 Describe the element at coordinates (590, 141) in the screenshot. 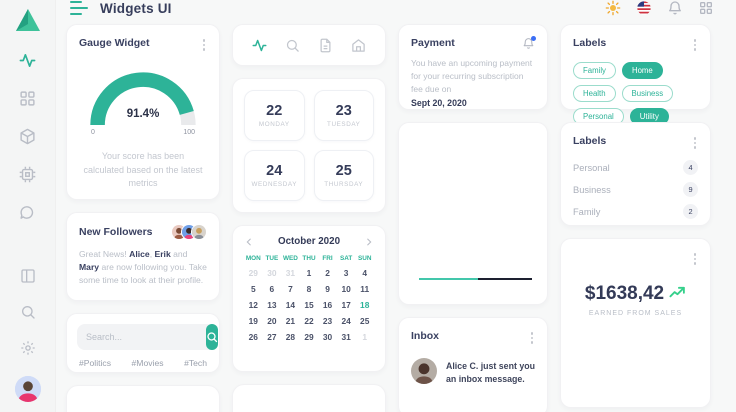

I see `labels-title: Labels` at that location.